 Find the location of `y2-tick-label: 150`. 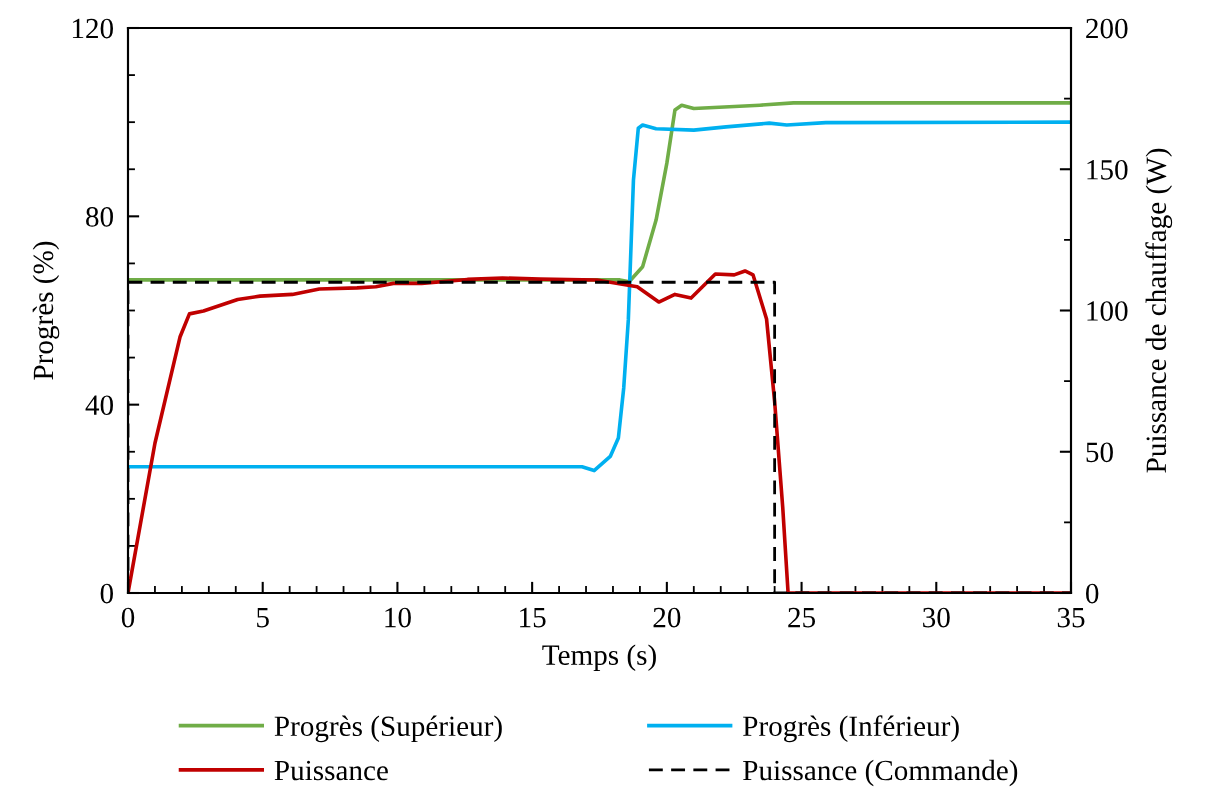

y2-tick-label: 150 is located at coordinates (1107, 169).